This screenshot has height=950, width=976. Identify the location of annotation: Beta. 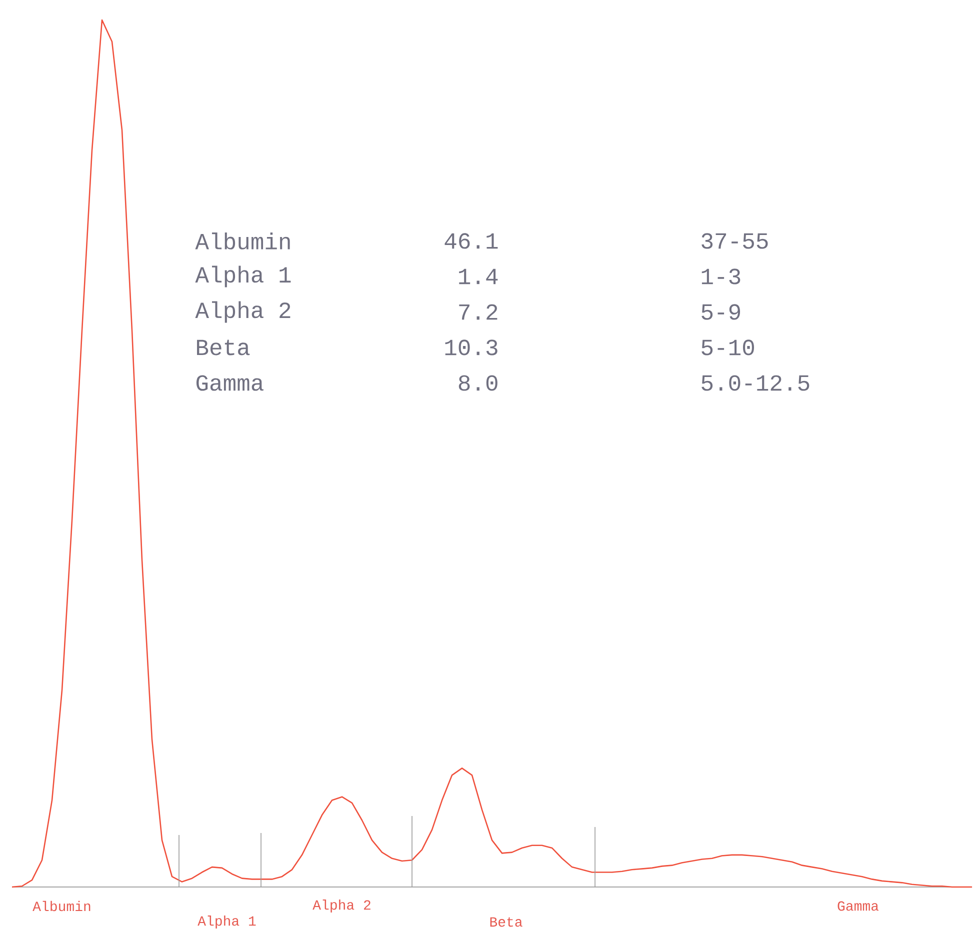
(223, 348).